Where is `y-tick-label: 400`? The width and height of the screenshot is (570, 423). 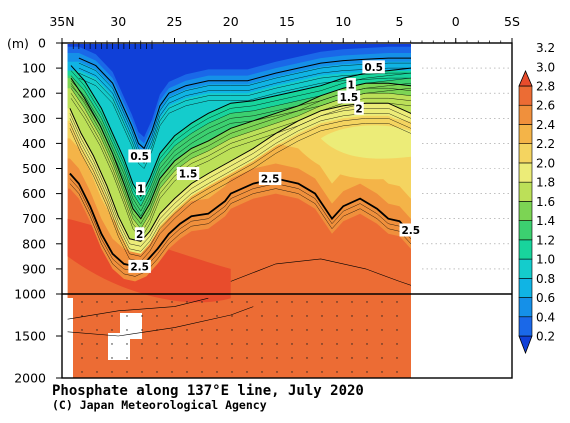
y-tick-label: 400 is located at coordinates (34, 143).